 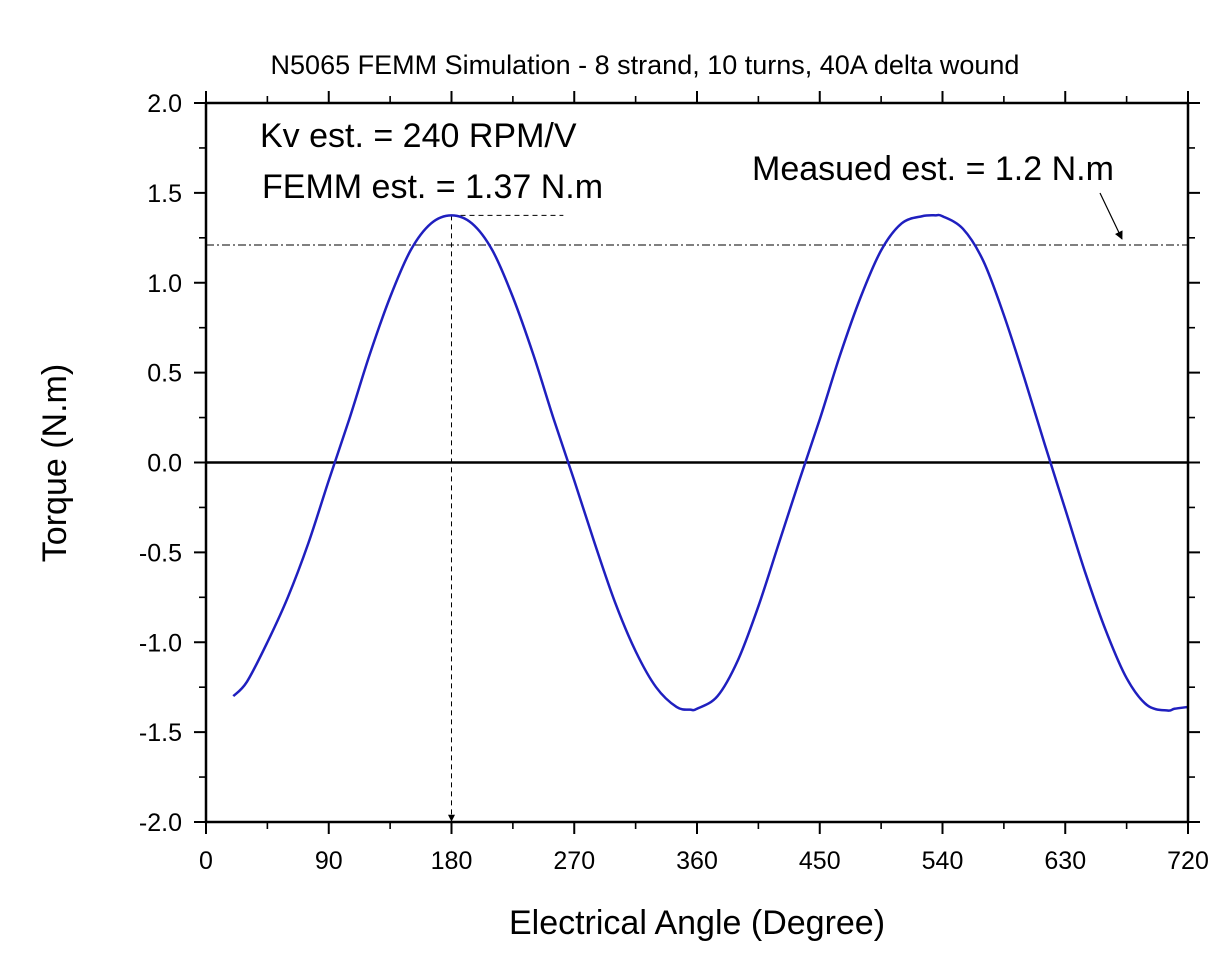 What do you see at coordinates (164, 374) in the screenshot?
I see `y-tick-label: 0.5` at bounding box center [164, 374].